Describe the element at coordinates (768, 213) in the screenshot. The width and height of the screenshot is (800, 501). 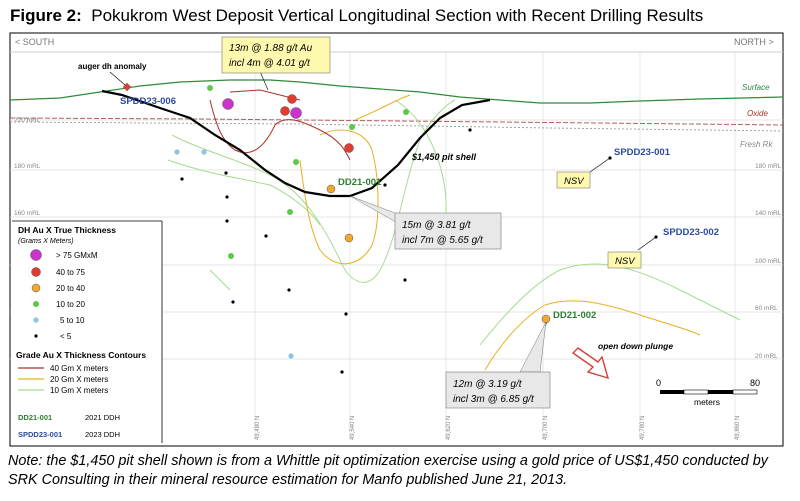
I see `elevation-label-right: 140 mRL` at that location.